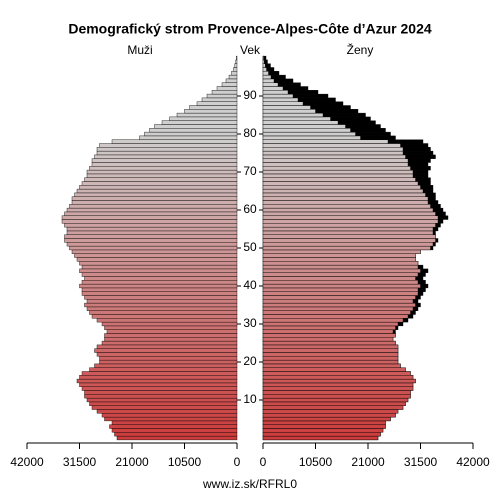 Image resolution: width=500 pixels, height=500 pixels. Describe the element at coordinates (185, 462) in the screenshot. I see `men-x-tick-label: 10500` at that location.